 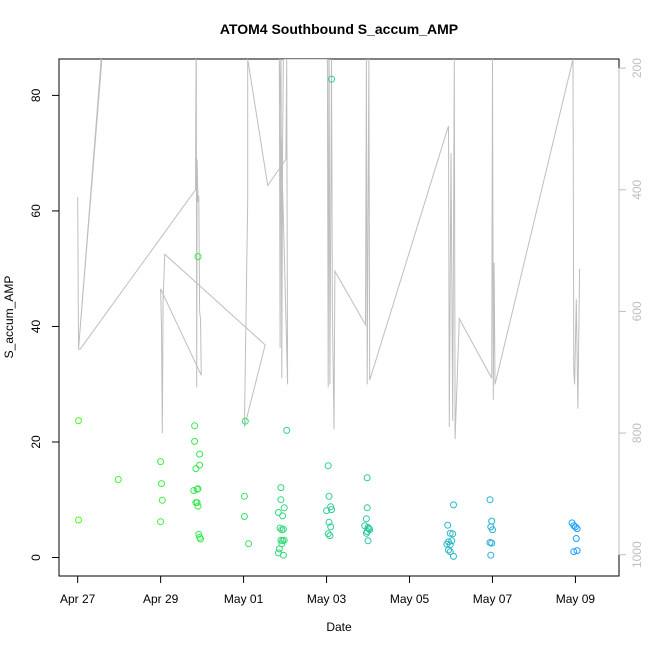 I want to click on x-tick-label: Apr 27, so click(x=78, y=599).